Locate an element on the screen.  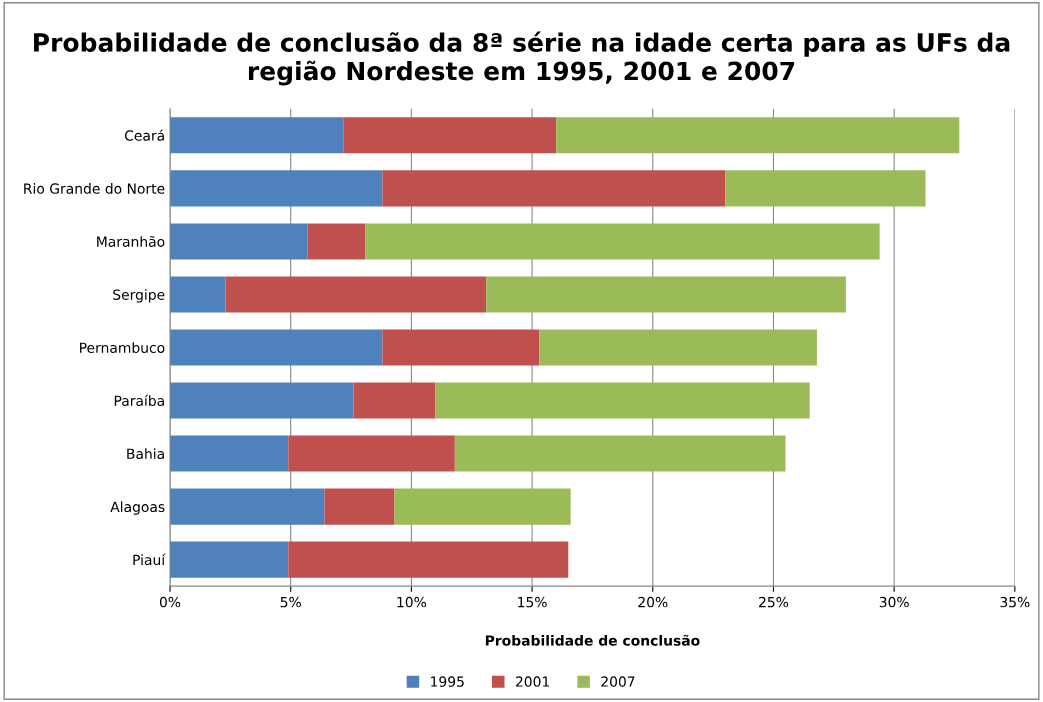
x-tick-label: 10% is located at coordinates (412, 602).